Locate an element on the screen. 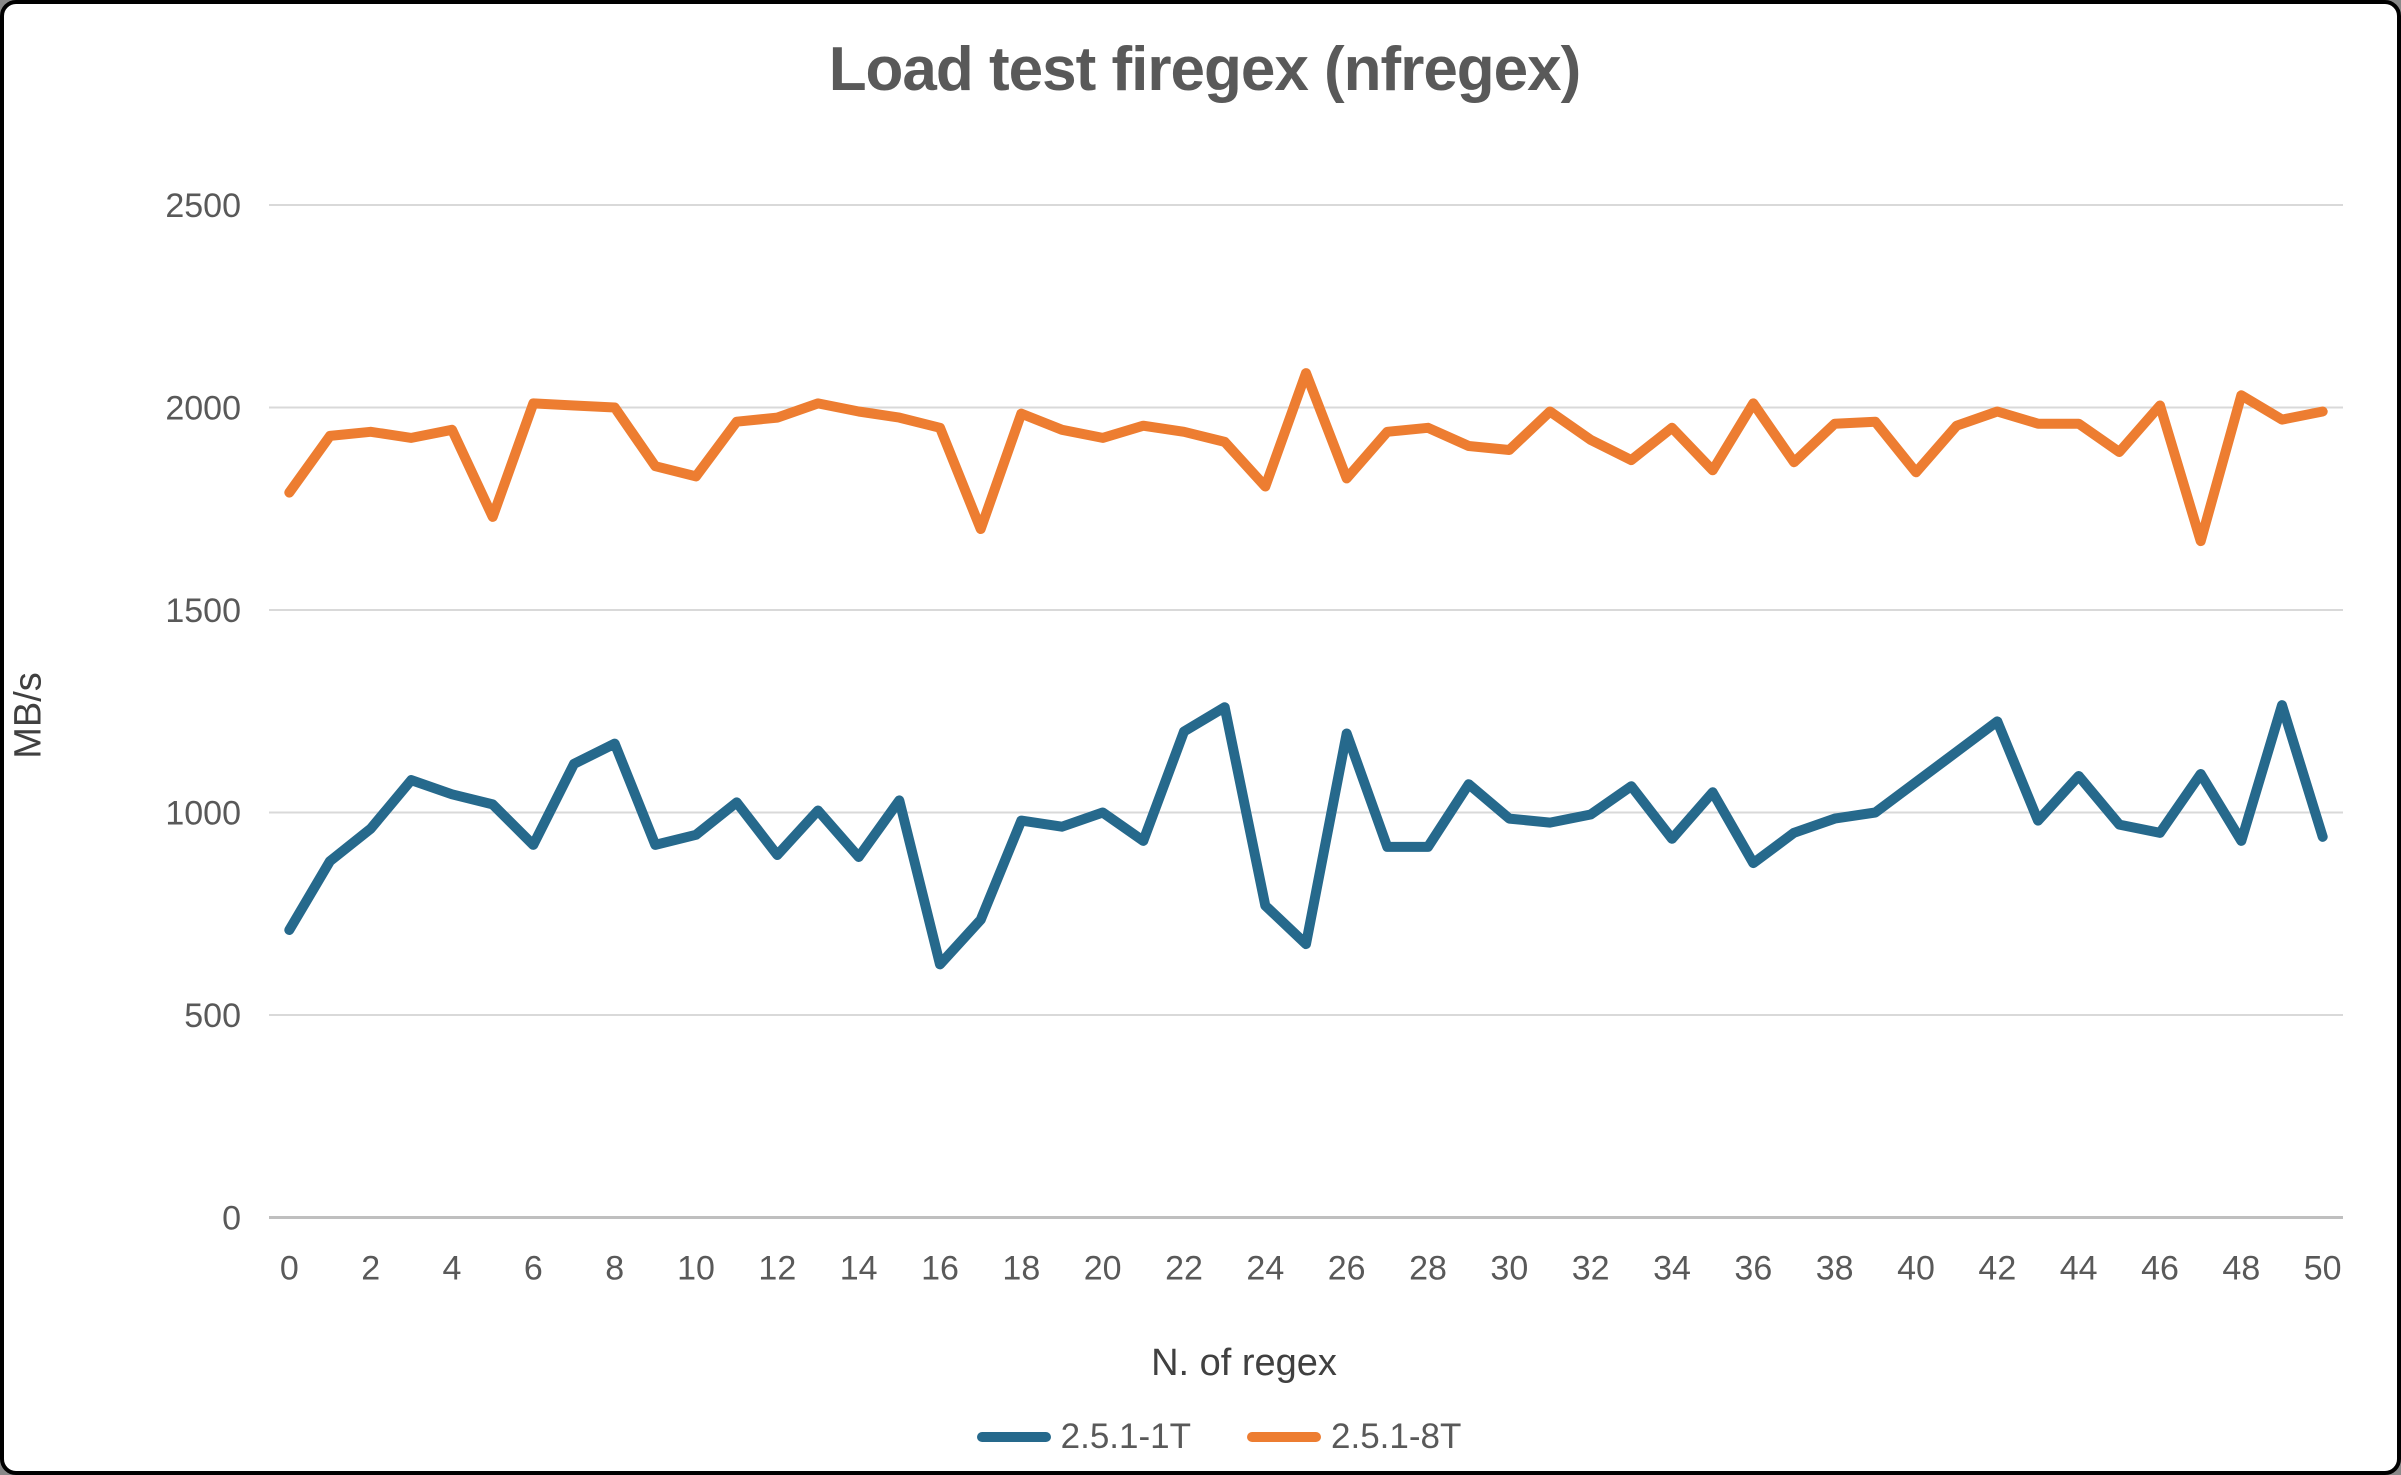  y-tick-label: 500 is located at coordinates (212, 1016).